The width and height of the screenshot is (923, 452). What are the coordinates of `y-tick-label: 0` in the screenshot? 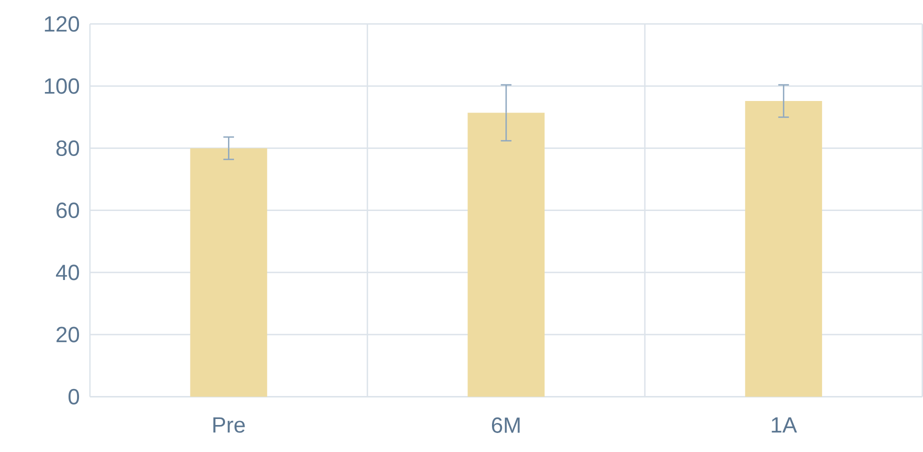 It's located at (74, 397).